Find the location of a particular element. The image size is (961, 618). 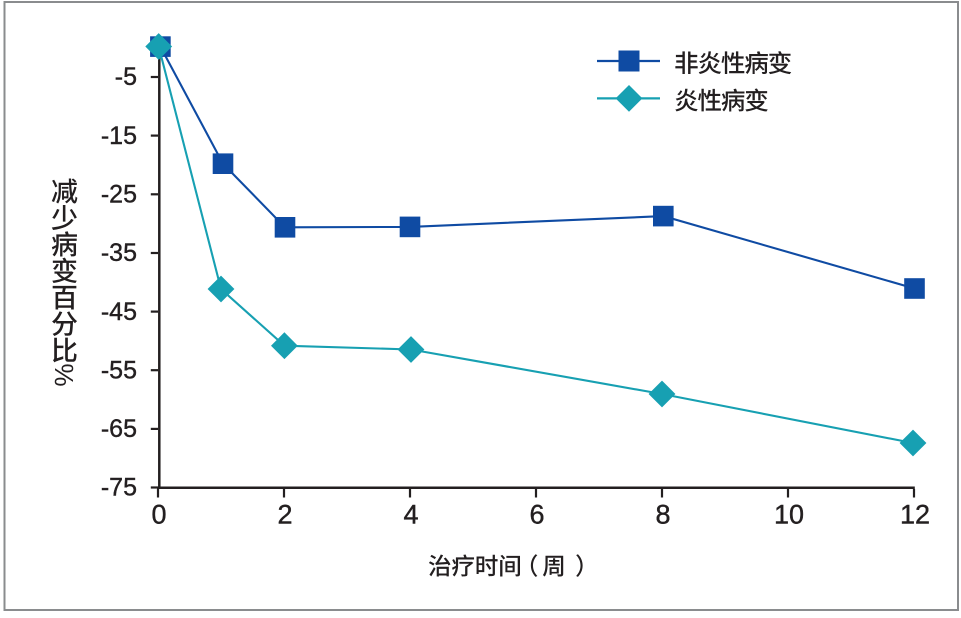

svg-text: 0 is located at coordinates (158, 515).